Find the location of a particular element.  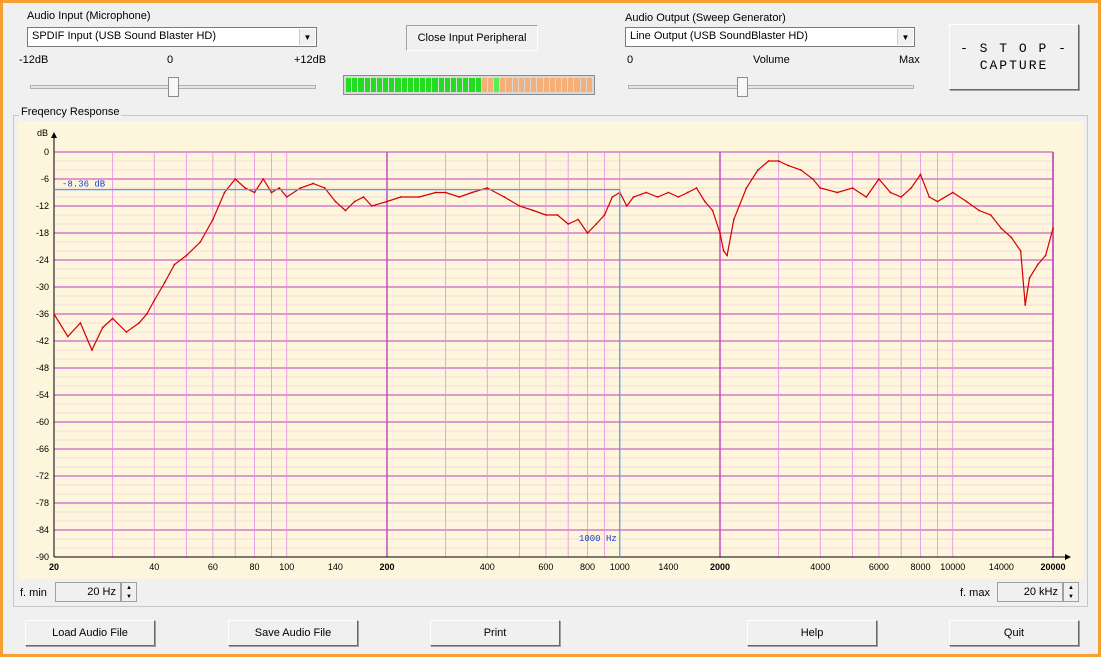

help-button: Help is located at coordinates (812, 633).